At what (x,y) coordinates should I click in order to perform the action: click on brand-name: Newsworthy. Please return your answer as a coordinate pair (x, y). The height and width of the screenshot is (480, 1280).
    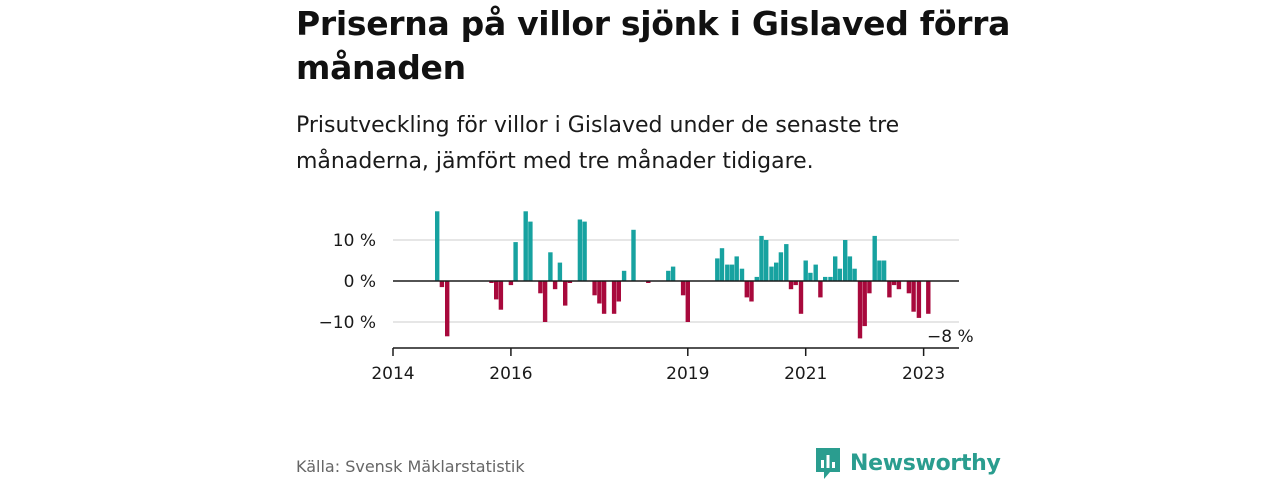
    Looking at the image, I should click on (925, 463).